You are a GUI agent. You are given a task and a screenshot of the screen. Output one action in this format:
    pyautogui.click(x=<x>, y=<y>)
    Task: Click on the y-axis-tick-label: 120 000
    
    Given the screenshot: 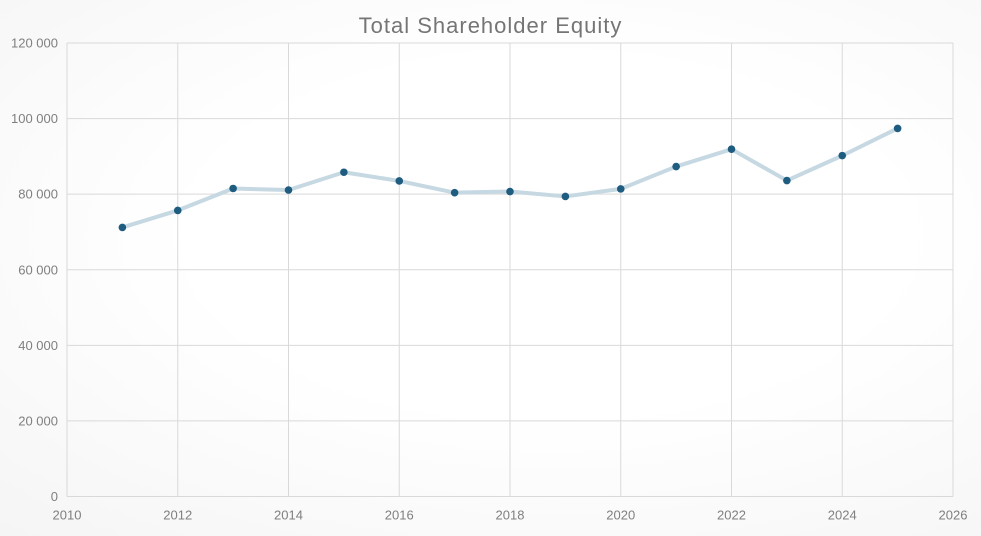 What is the action you would take?
    pyautogui.click(x=34, y=43)
    